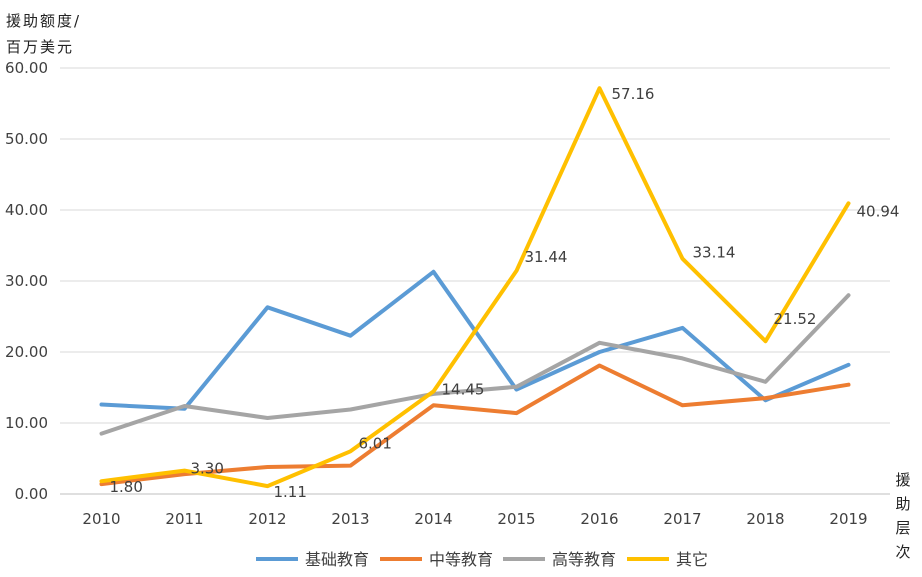  What do you see at coordinates (714, 253) in the screenshot?
I see `data-label: 33.14` at bounding box center [714, 253].